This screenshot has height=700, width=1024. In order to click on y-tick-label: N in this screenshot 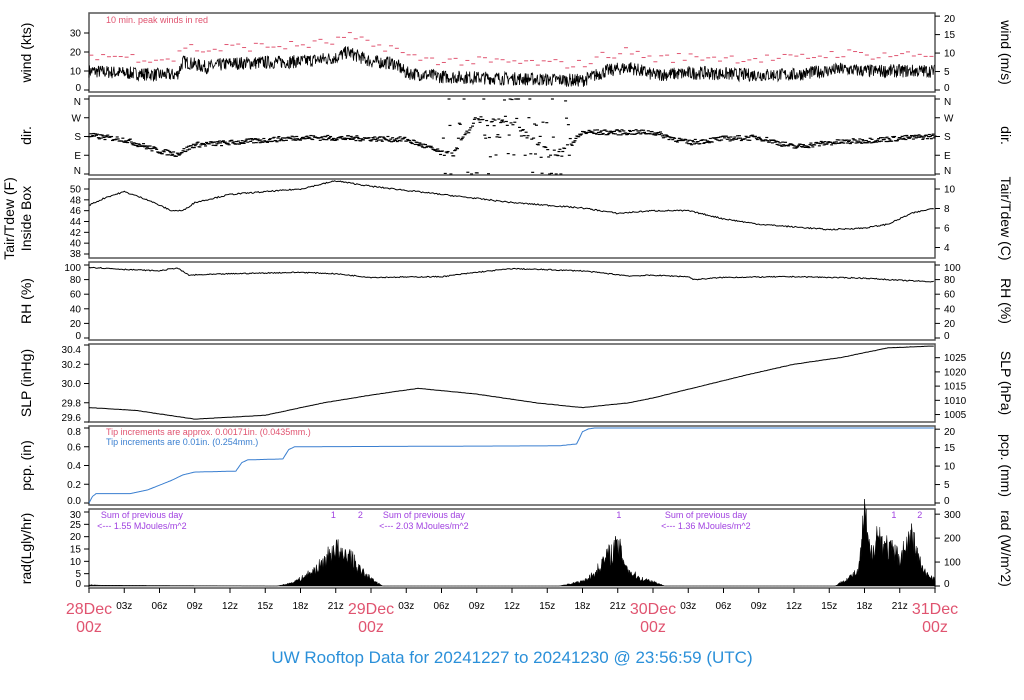, I will do `click(77, 102)`.